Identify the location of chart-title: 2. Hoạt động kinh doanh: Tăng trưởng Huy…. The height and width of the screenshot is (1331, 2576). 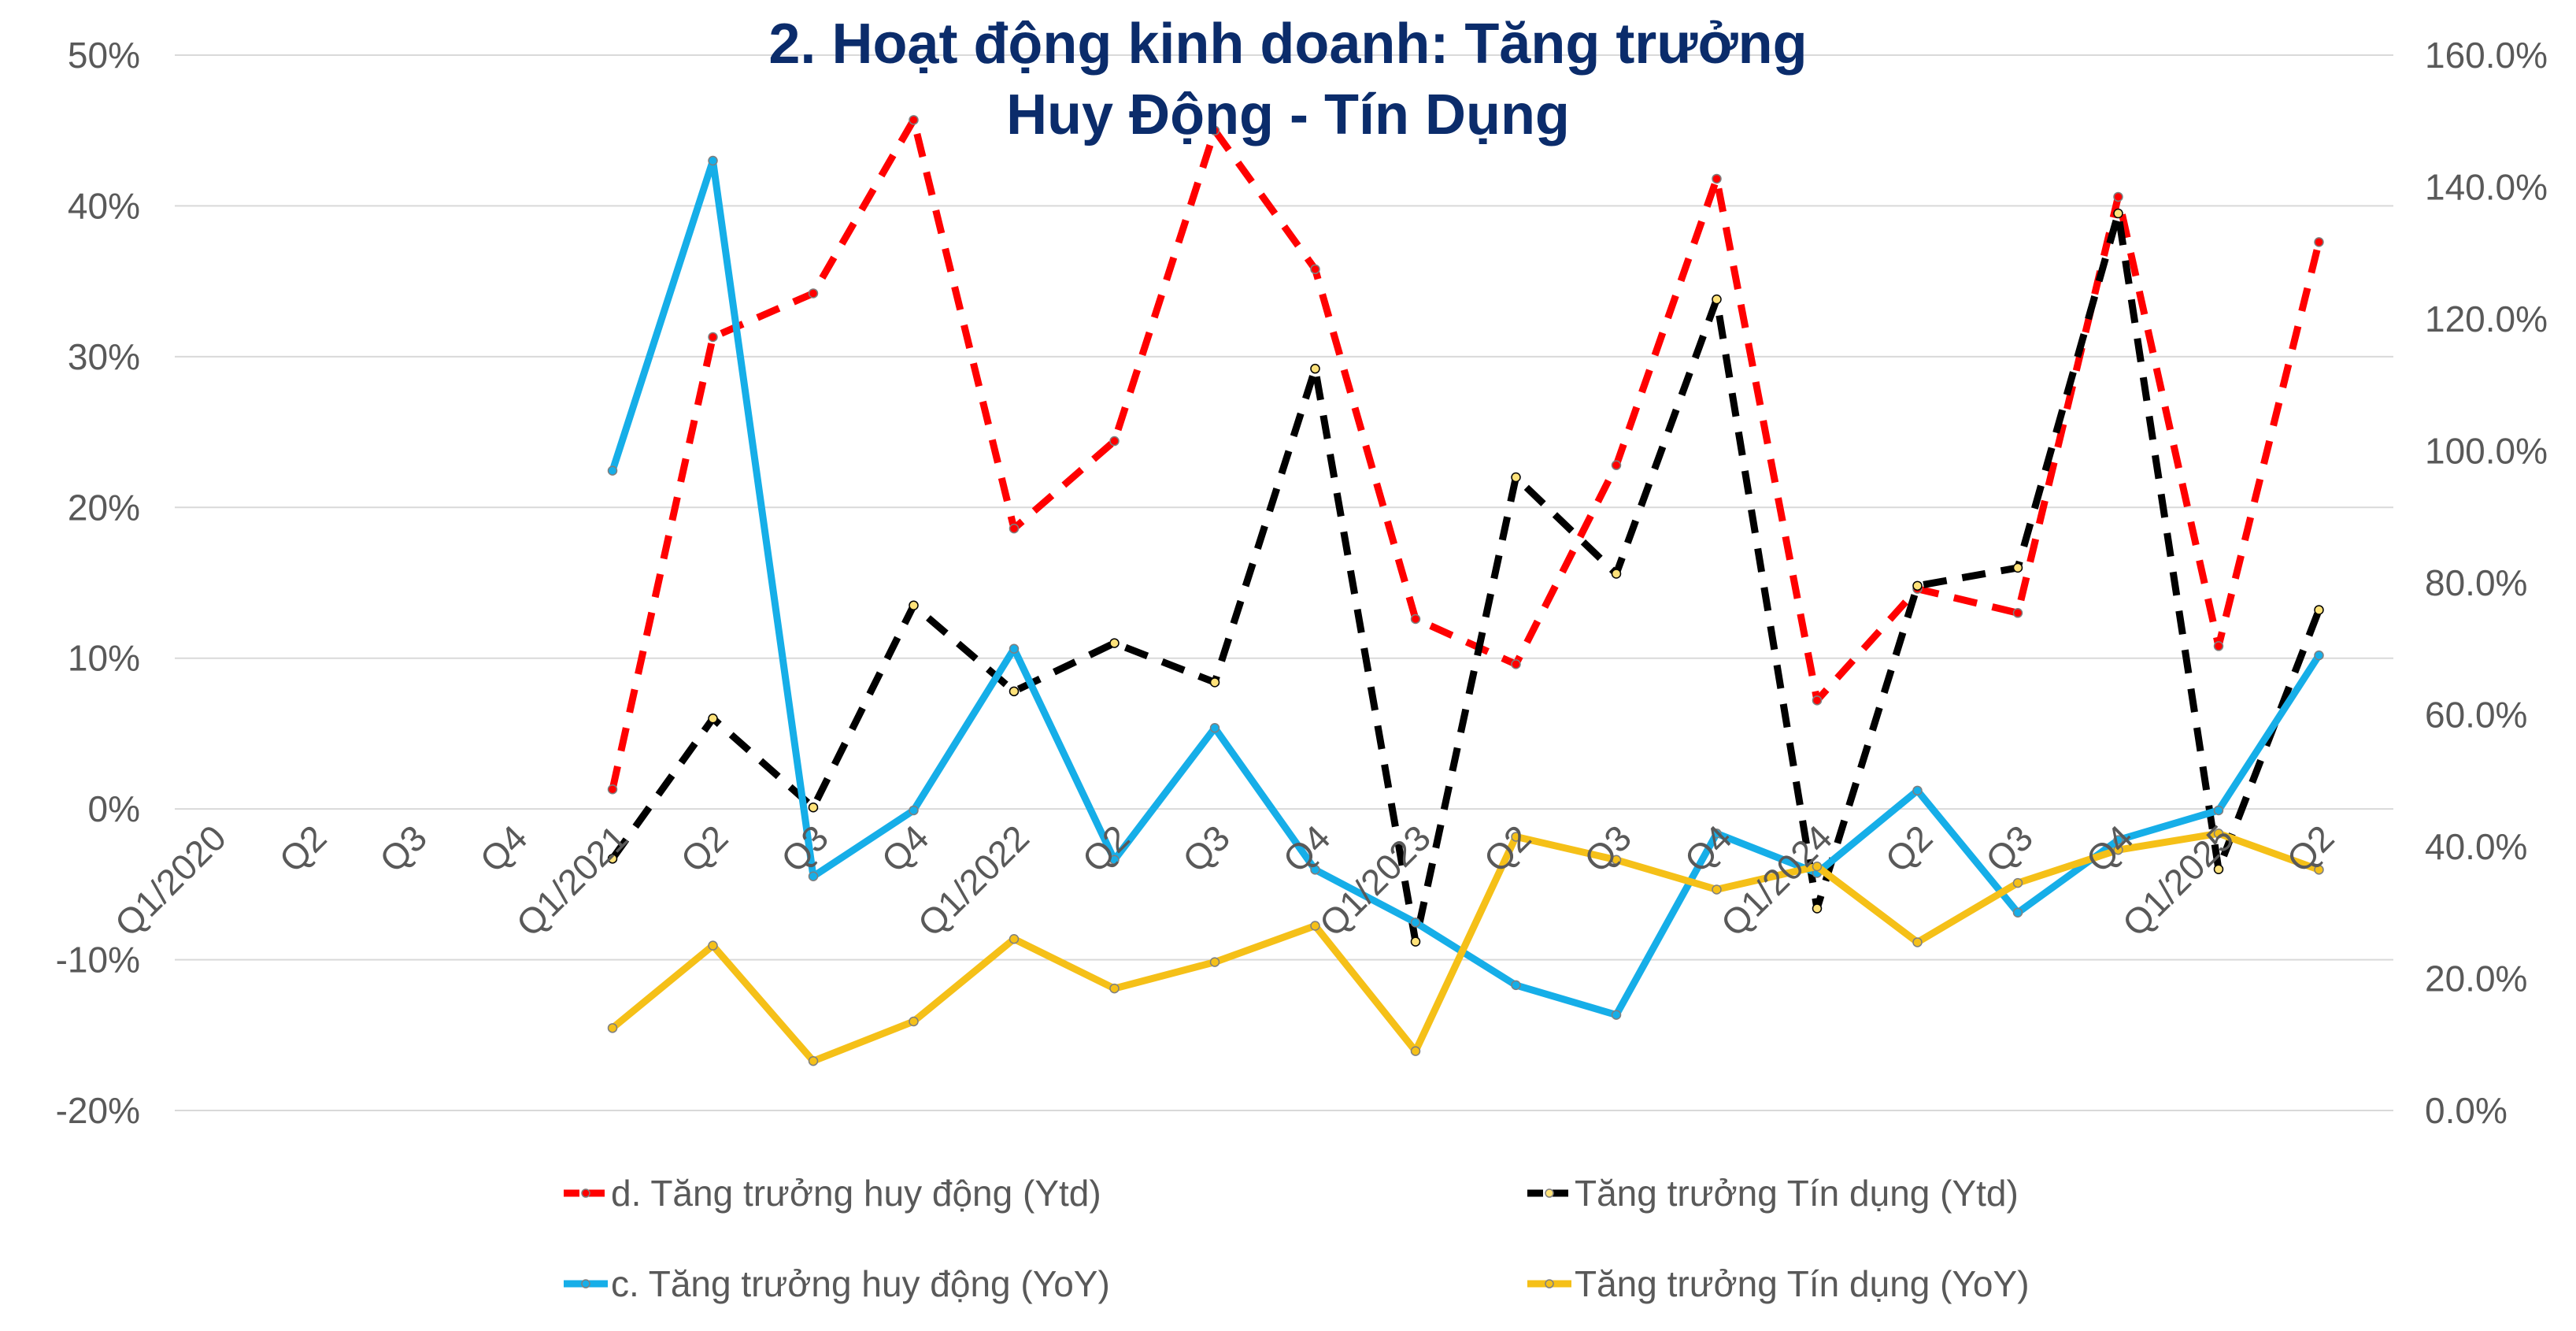
(1287, 79).